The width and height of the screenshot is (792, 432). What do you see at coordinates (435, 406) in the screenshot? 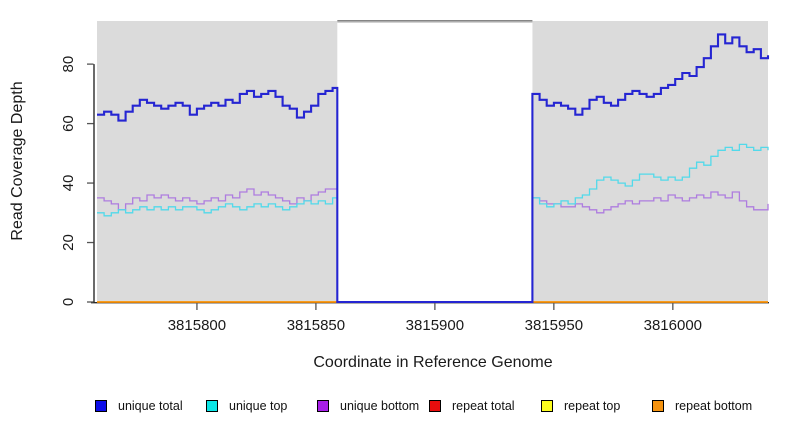
I see `legend-swatch-repeat-total` at bounding box center [435, 406].